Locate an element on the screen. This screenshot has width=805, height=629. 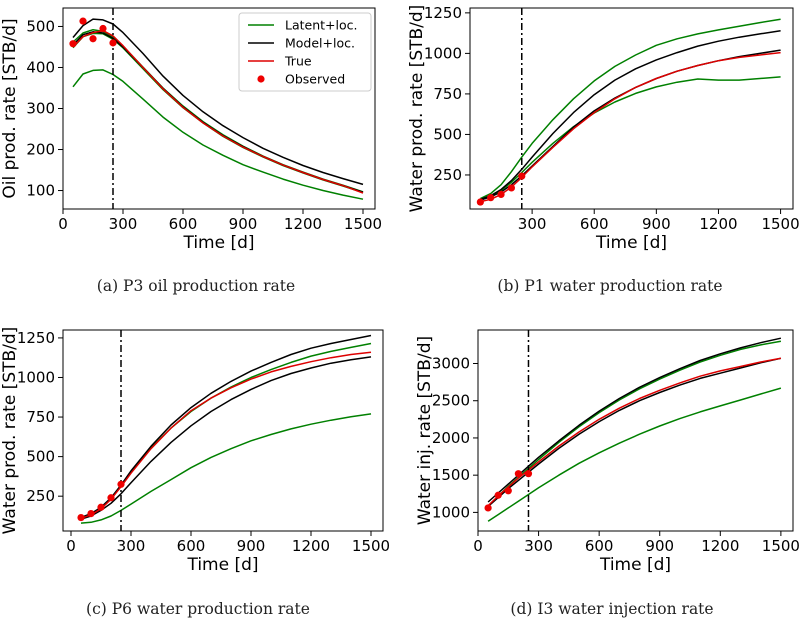
legend-marker is located at coordinates (261, 79).